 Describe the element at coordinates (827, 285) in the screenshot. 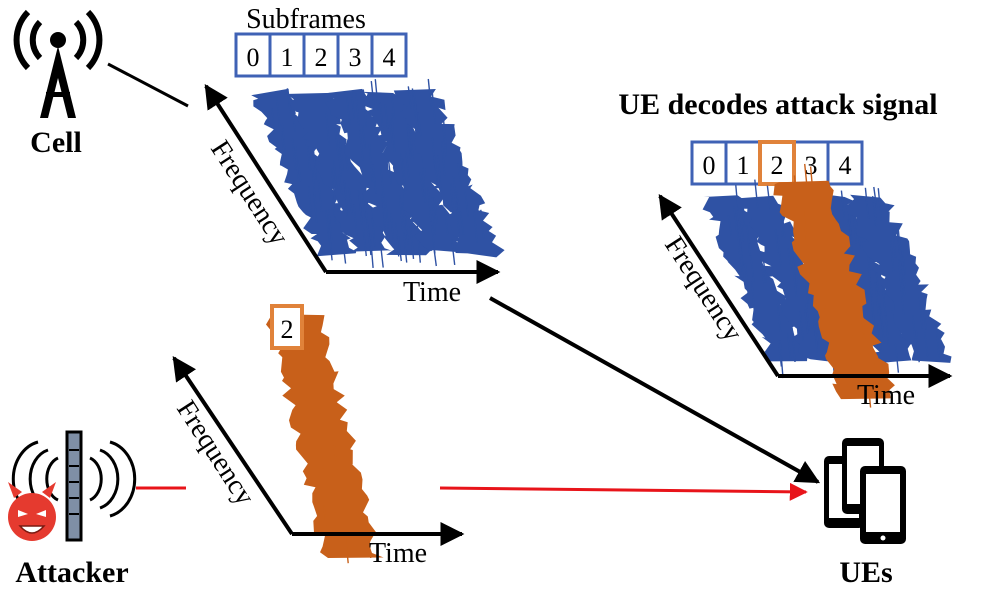

I see `decoded-signal-waves` at that location.